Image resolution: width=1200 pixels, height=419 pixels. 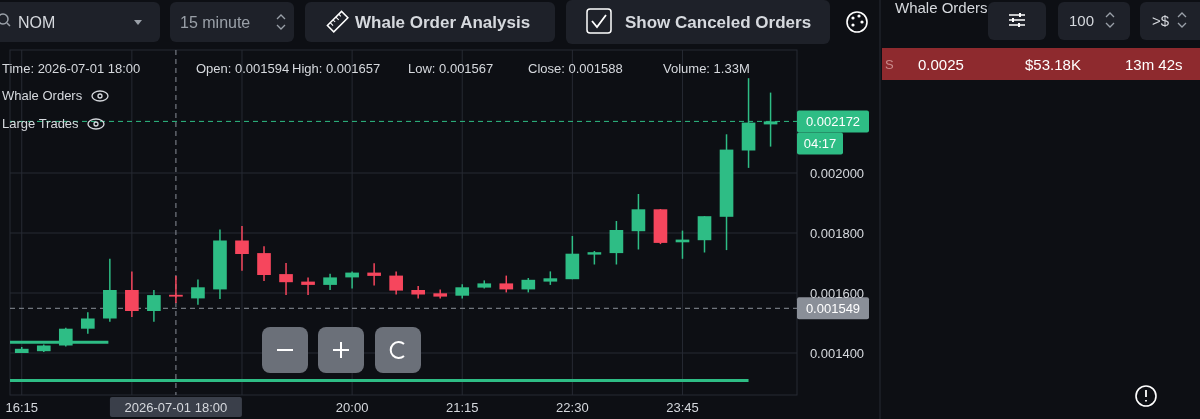 I want to click on y-tick-label: 0.001400, so click(x=837, y=353).